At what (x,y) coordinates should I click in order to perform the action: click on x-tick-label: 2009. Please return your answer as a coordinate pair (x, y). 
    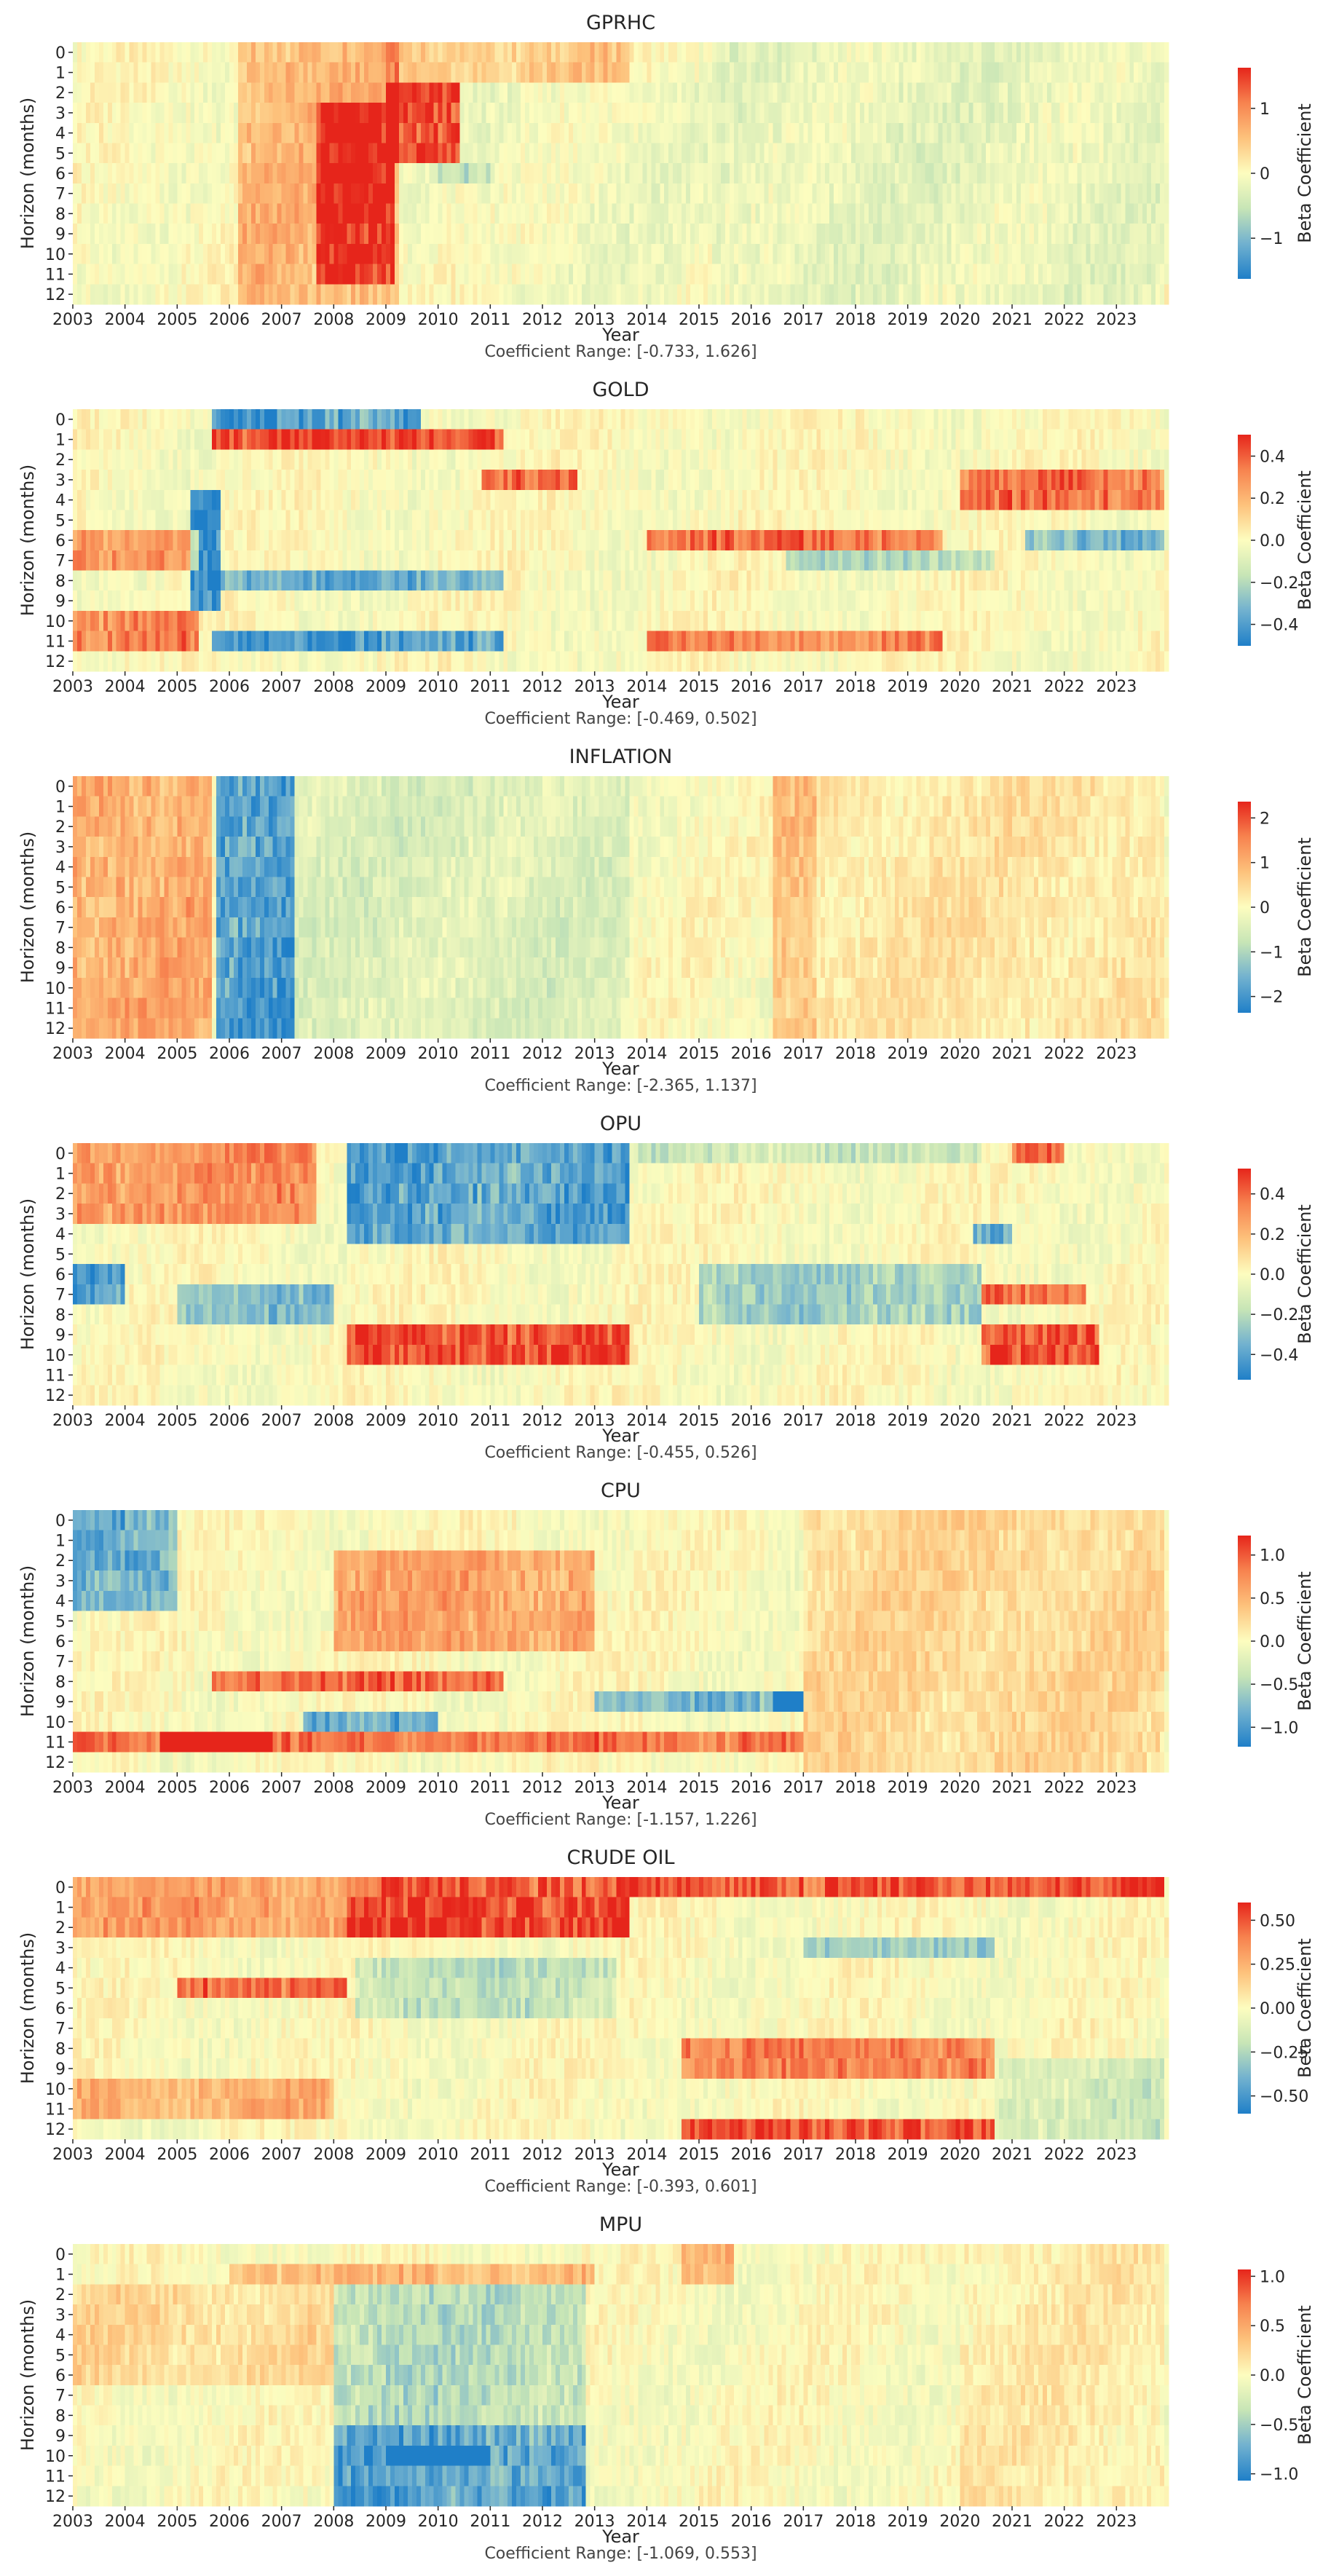
    Looking at the image, I should click on (386, 320).